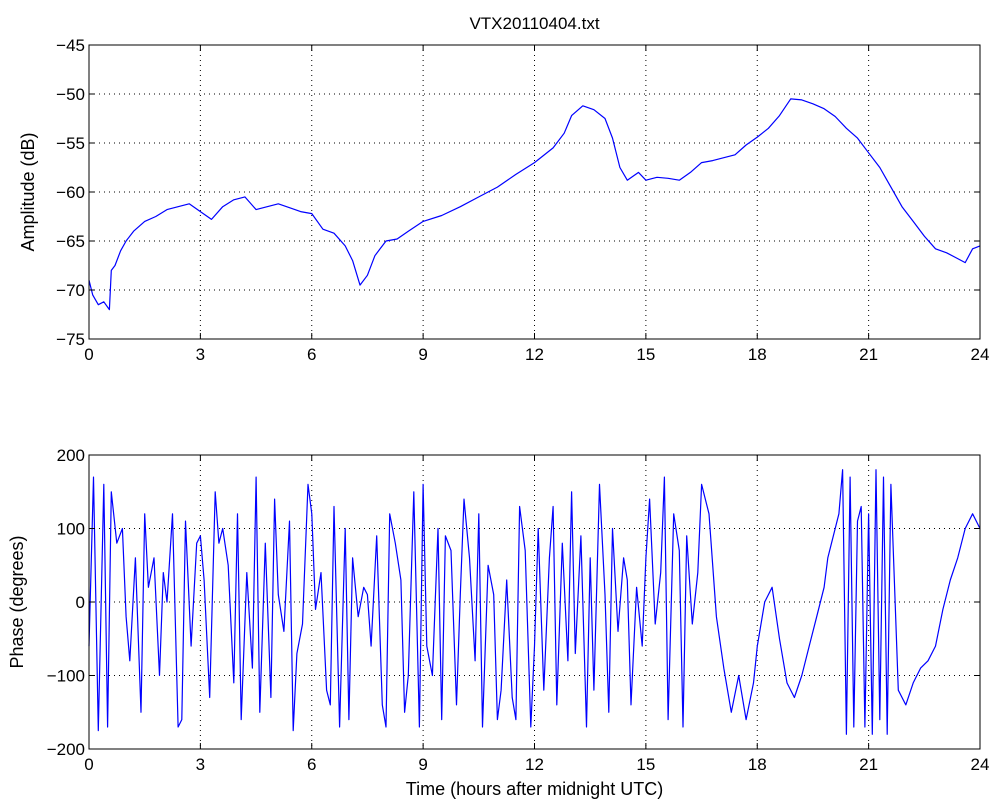  I want to click on y-tick-label: −60, so click(70, 192).